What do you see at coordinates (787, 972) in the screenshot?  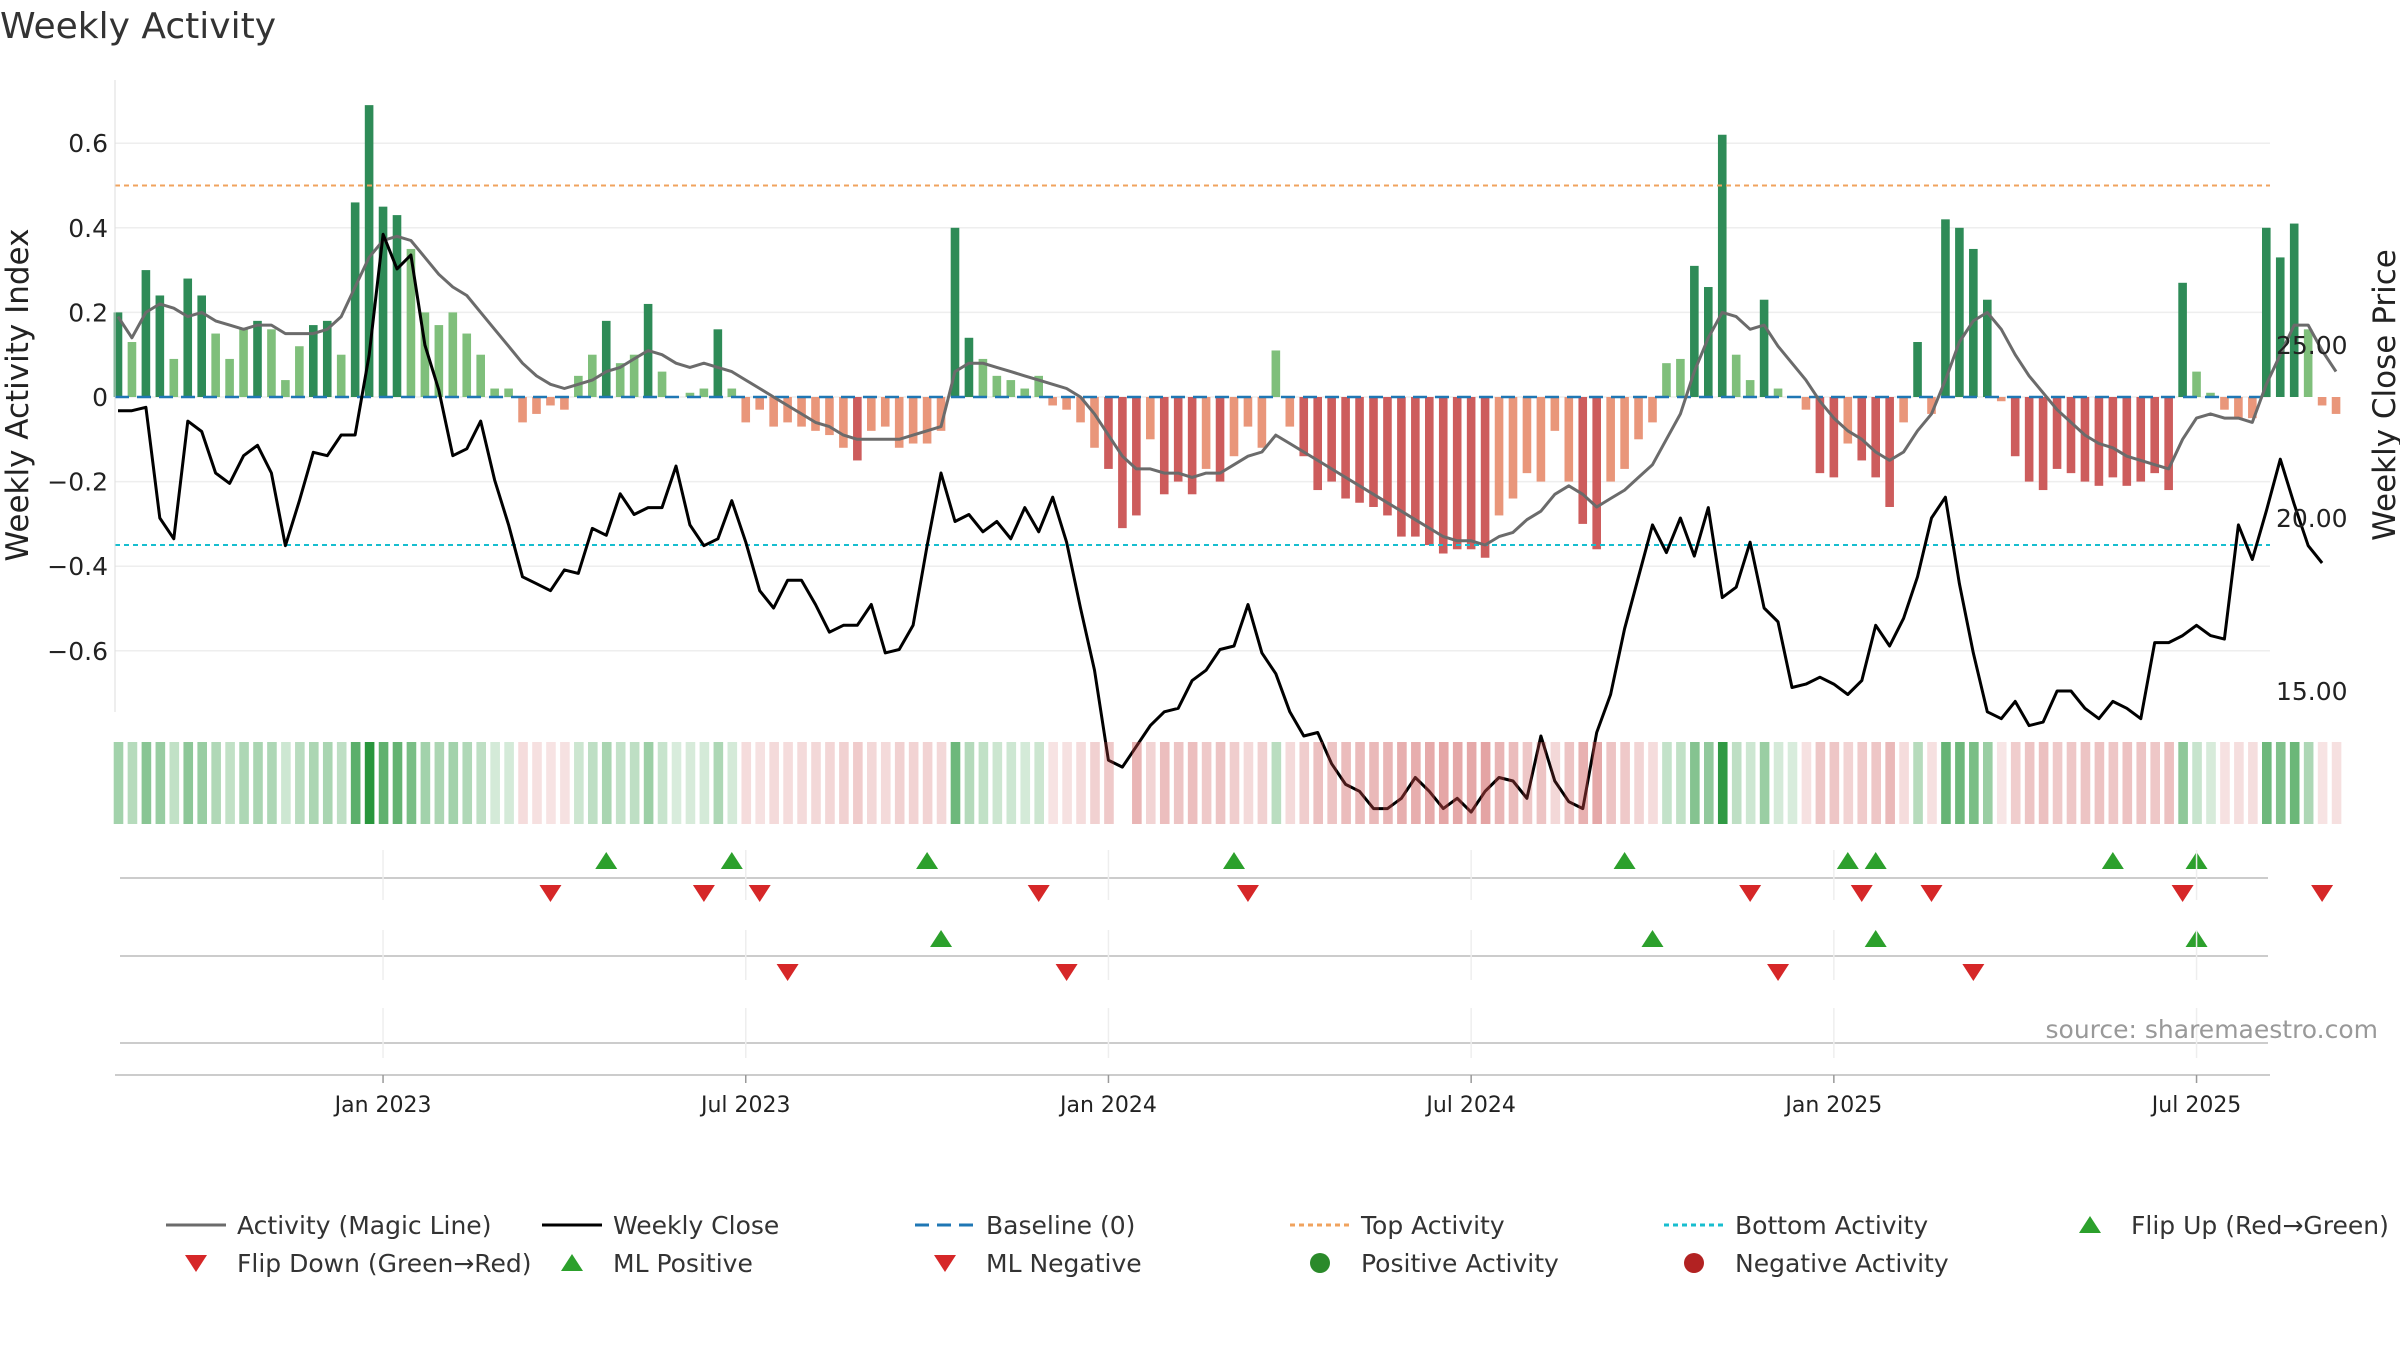 I see `ml-negative-marker` at bounding box center [787, 972].